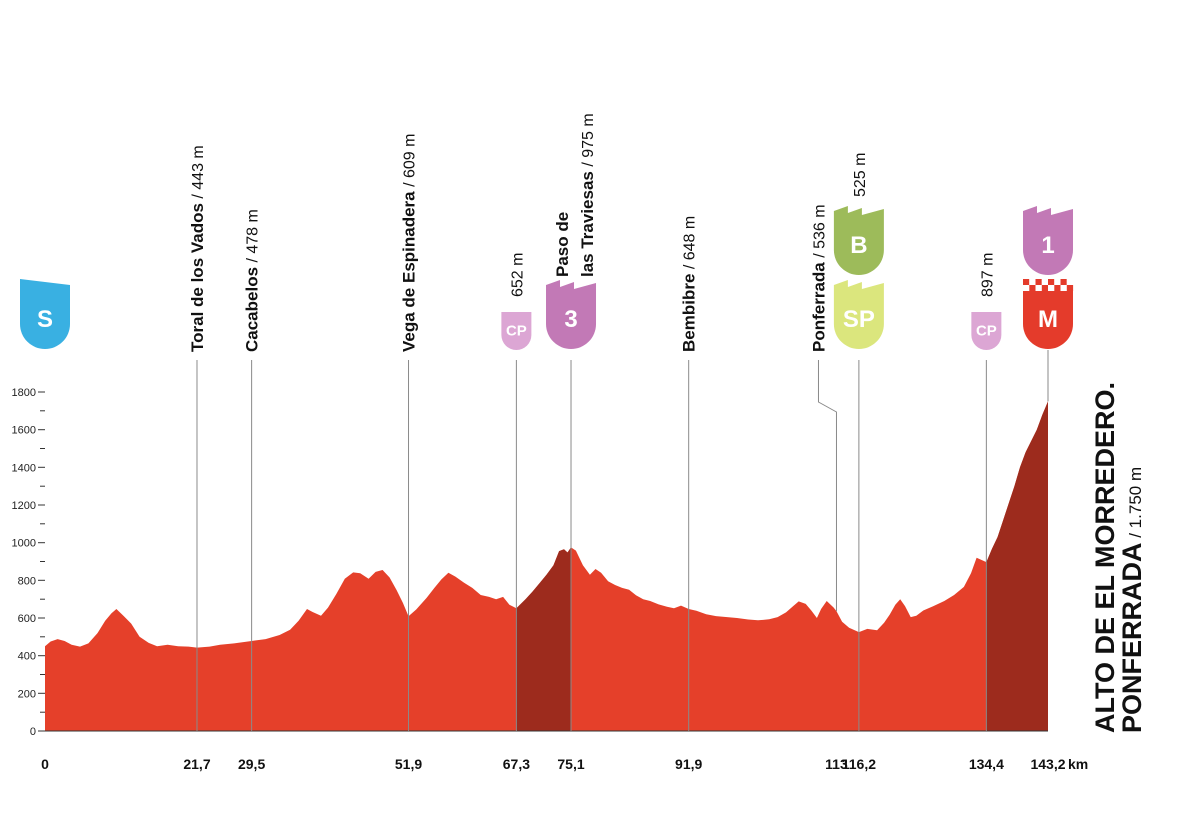 This screenshot has height=838, width=1200. What do you see at coordinates (253, 238) in the screenshot?
I see `waypoint-altitude: / 478 m` at bounding box center [253, 238].